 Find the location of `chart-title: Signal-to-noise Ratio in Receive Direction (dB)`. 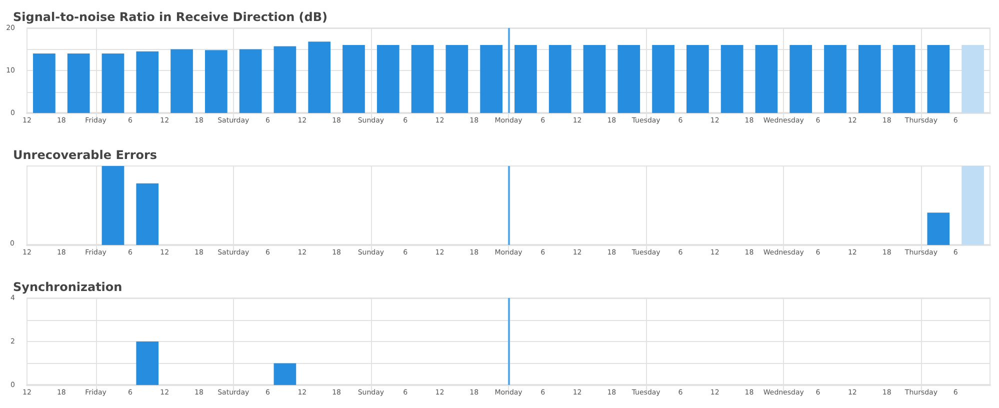

chart-title: Signal-to-noise Ratio in Receive Direction (dB) is located at coordinates (170, 17).